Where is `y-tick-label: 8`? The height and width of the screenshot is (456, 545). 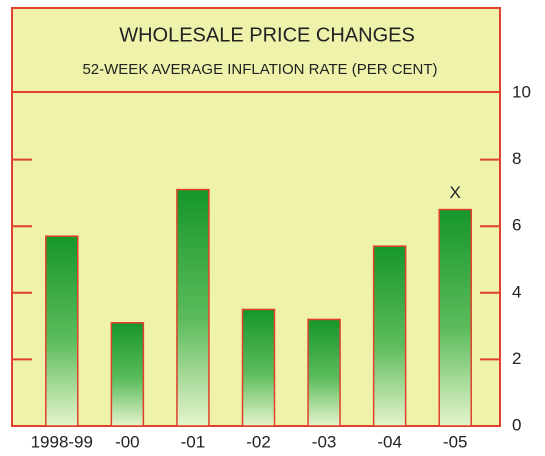
y-tick-label: 8 is located at coordinates (516, 158).